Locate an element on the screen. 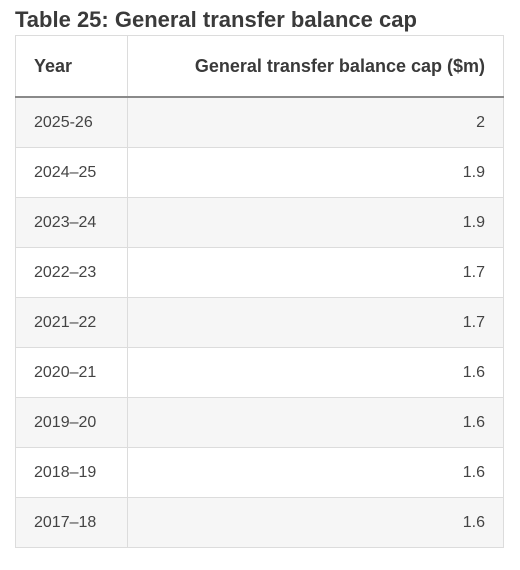 This screenshot has height=570, width=520. table-row: 2018–19 1.6 is located at coordinates (259, 472).